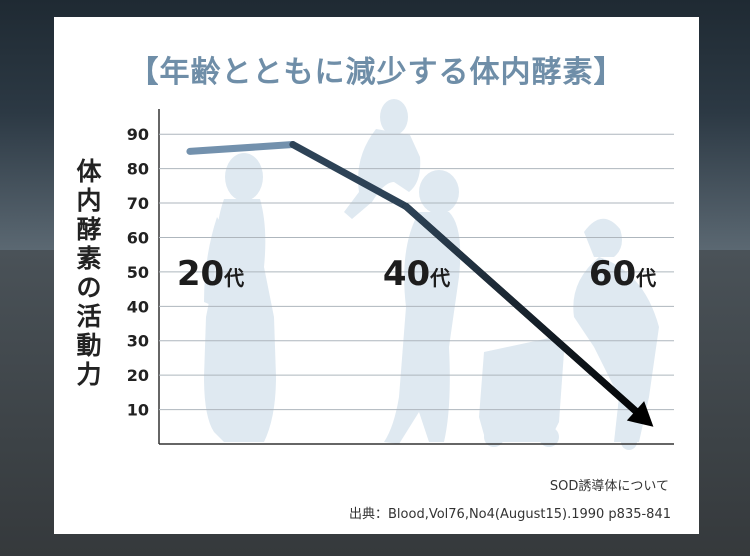 The image size is (750, 556). I want to click on series-segment-fade, so click(523, 310).